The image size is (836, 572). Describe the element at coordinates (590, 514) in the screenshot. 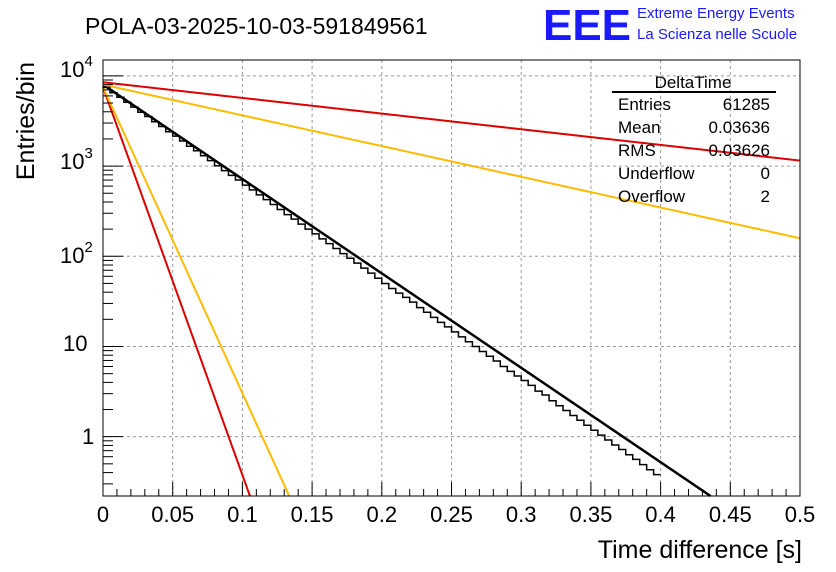

I see `x-tick-label: 0.35` at that location.